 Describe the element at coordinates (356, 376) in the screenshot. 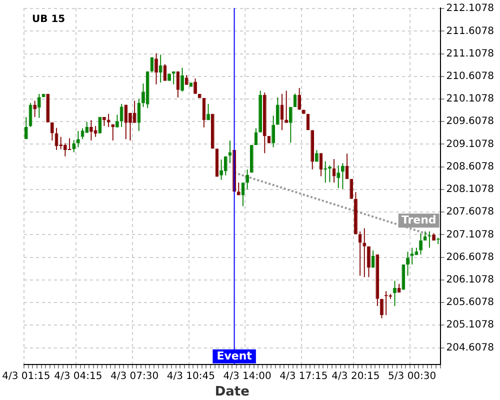

I see `x-tick-label: 4/3 20:15` at that location.